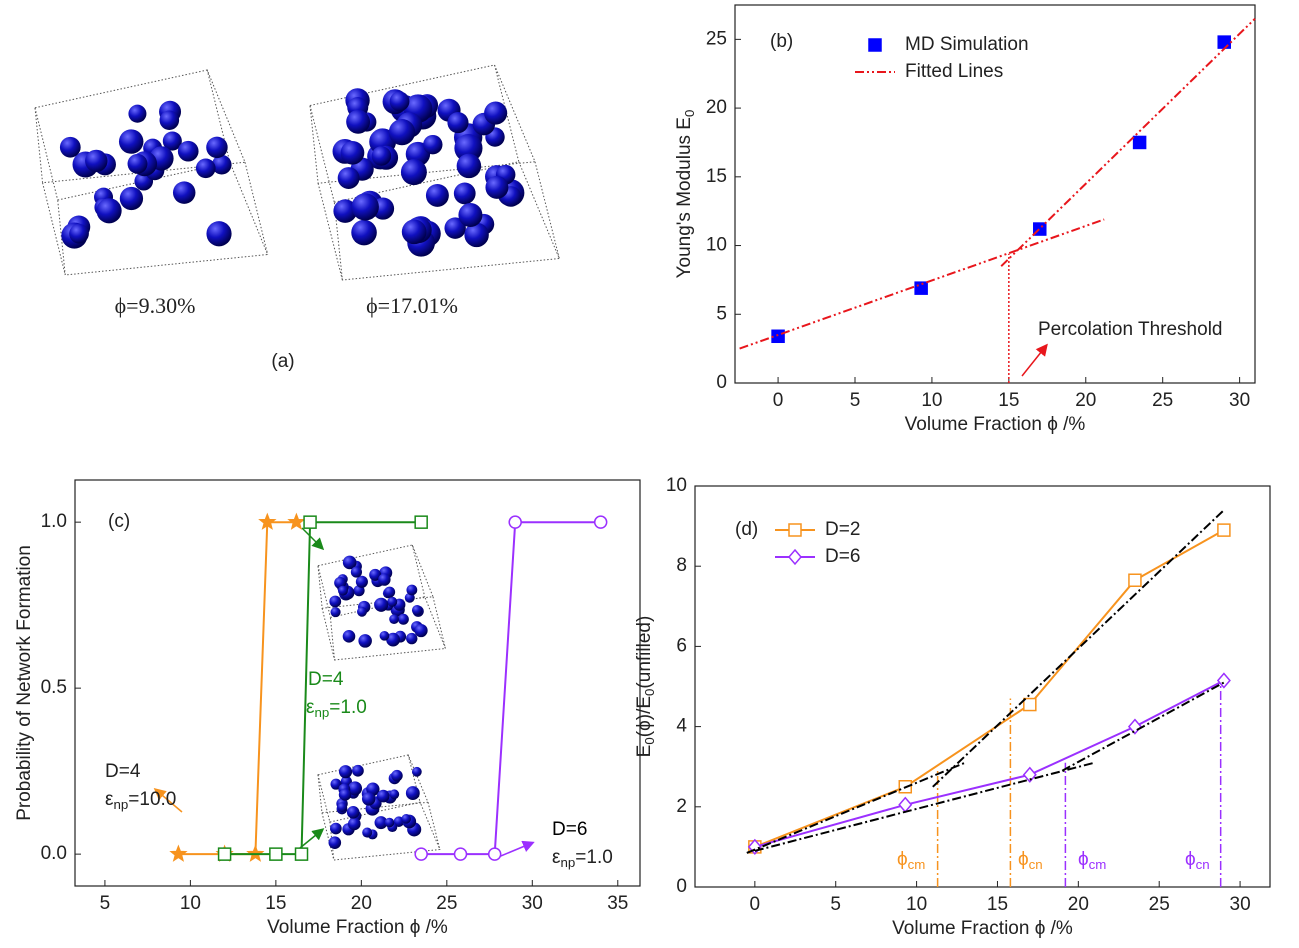  What do you see at coordinates (997, 904) in the screenshot?
I see `x-tick-label: 15` at bounding box center [997, 904].